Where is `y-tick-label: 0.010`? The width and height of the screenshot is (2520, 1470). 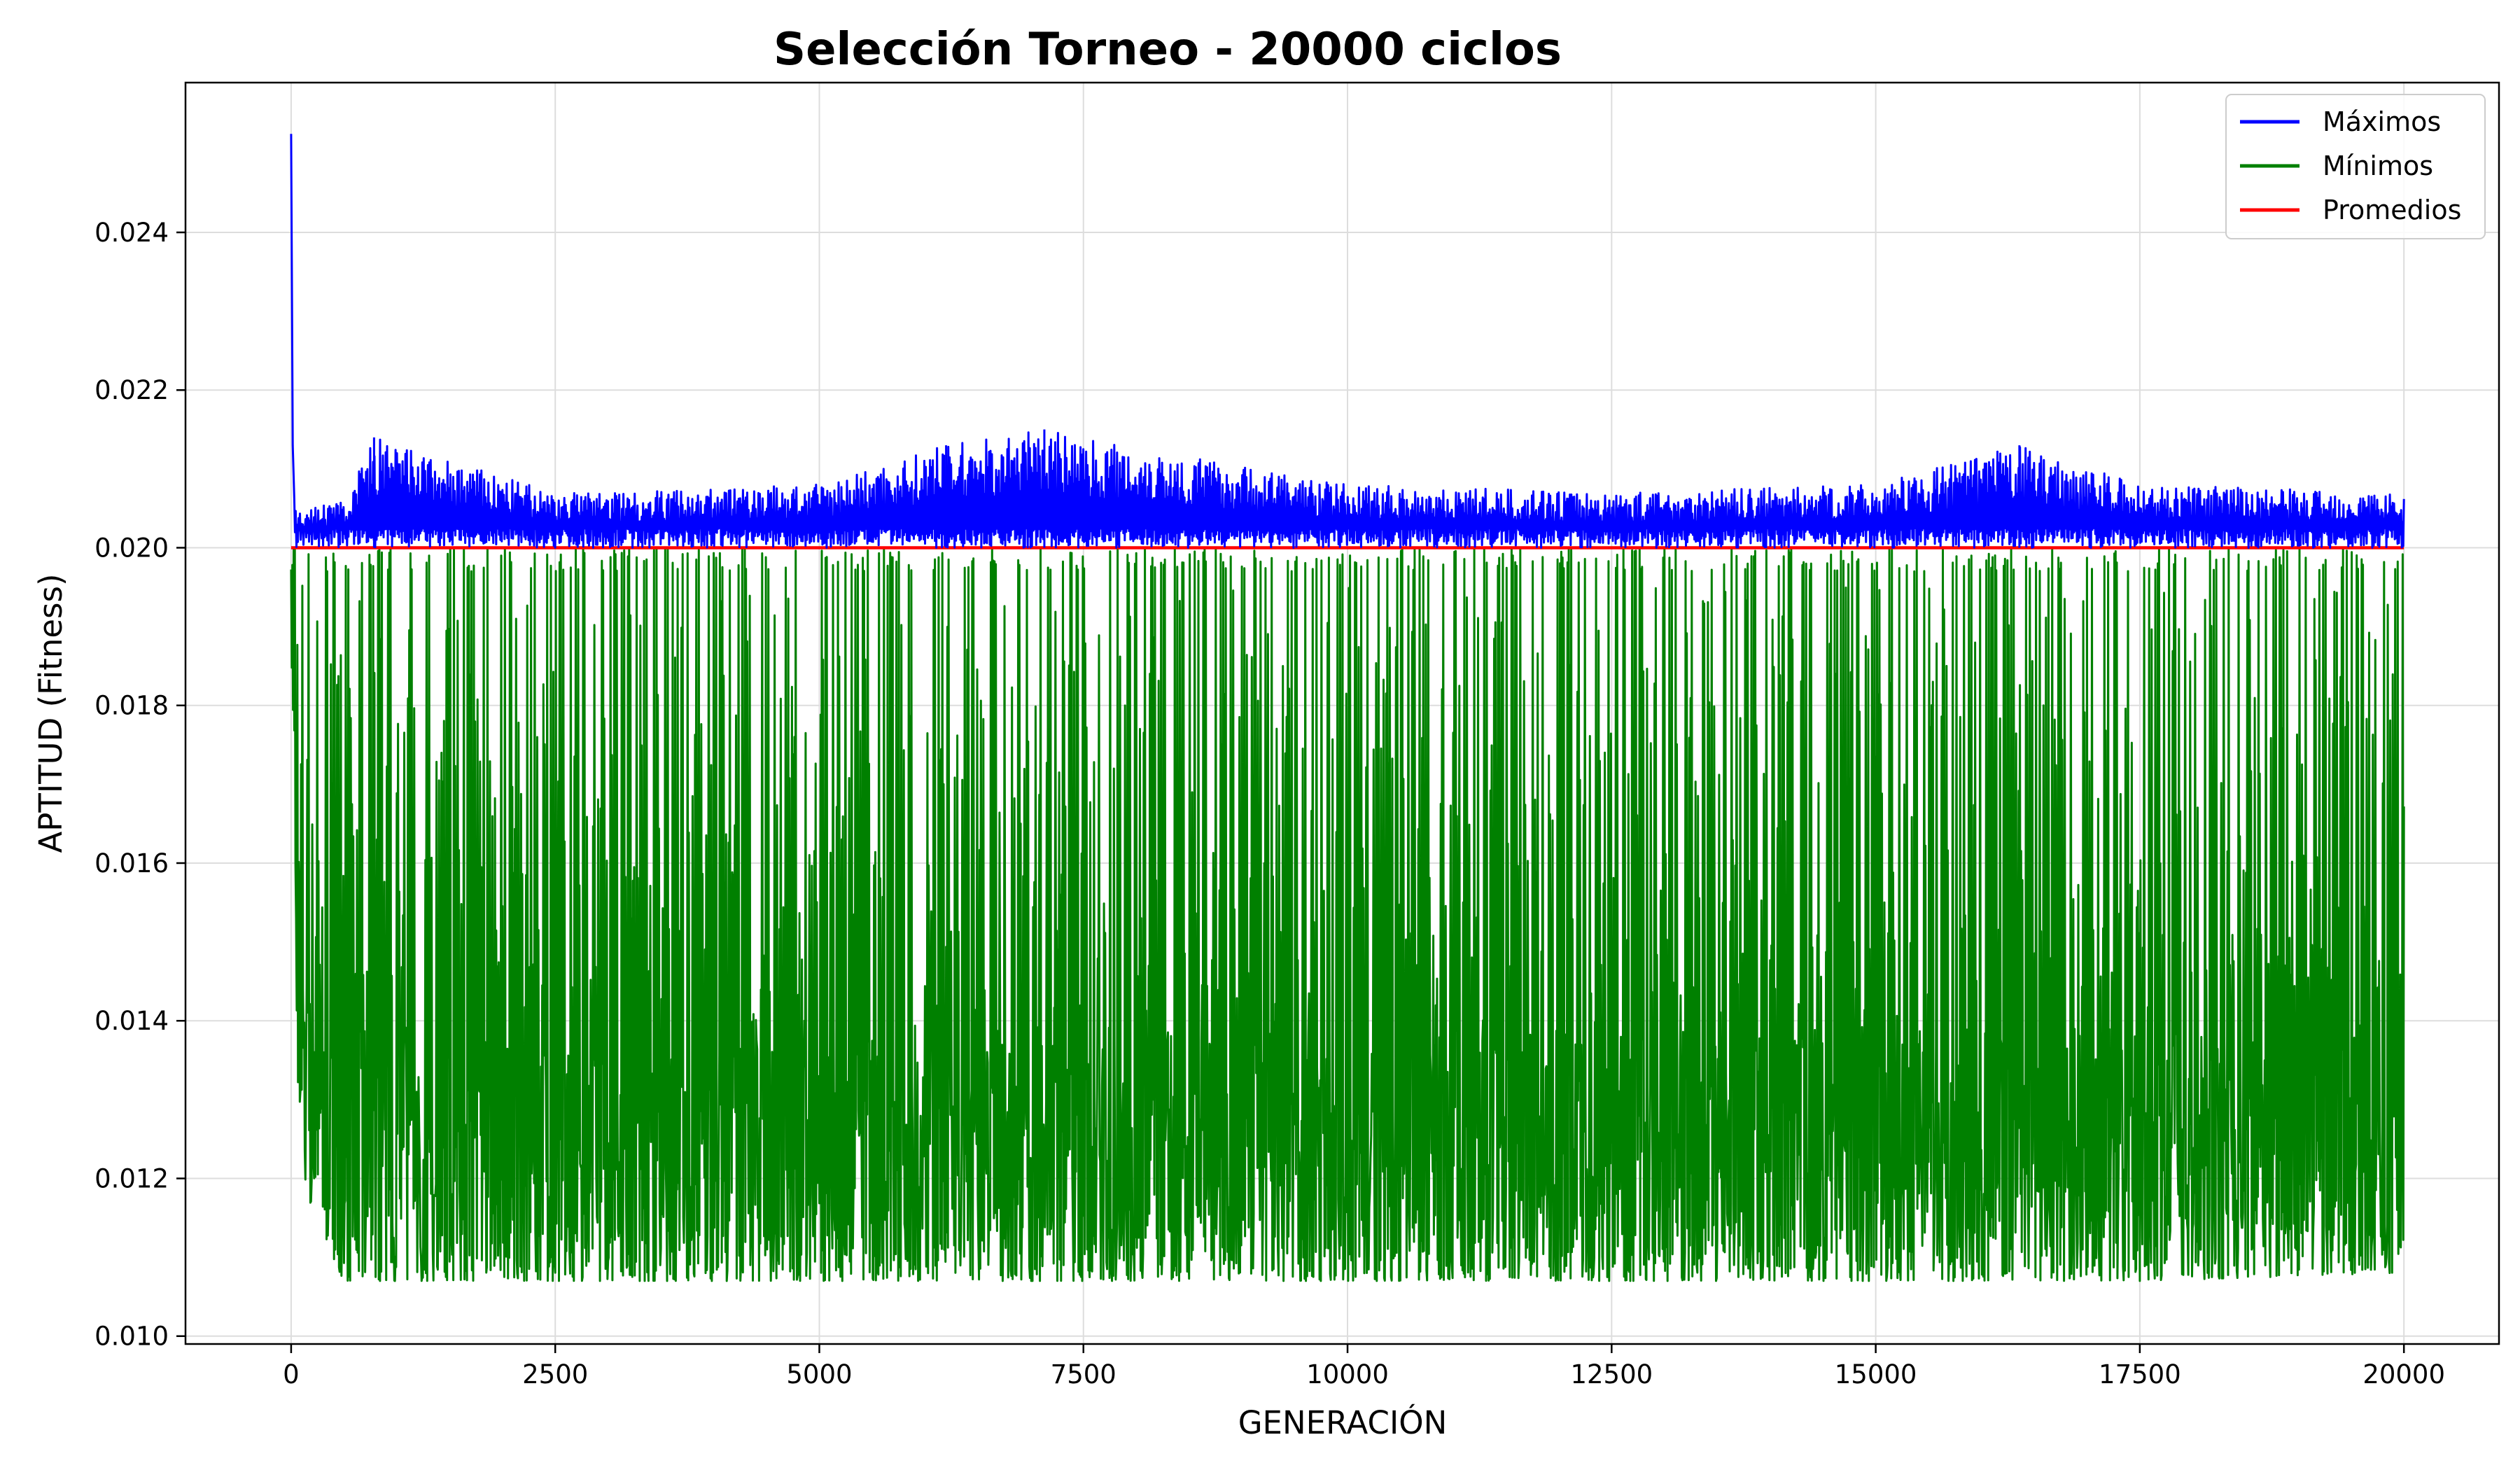 y-tick-label: 0.010 is located at coordinates (131, 1337).